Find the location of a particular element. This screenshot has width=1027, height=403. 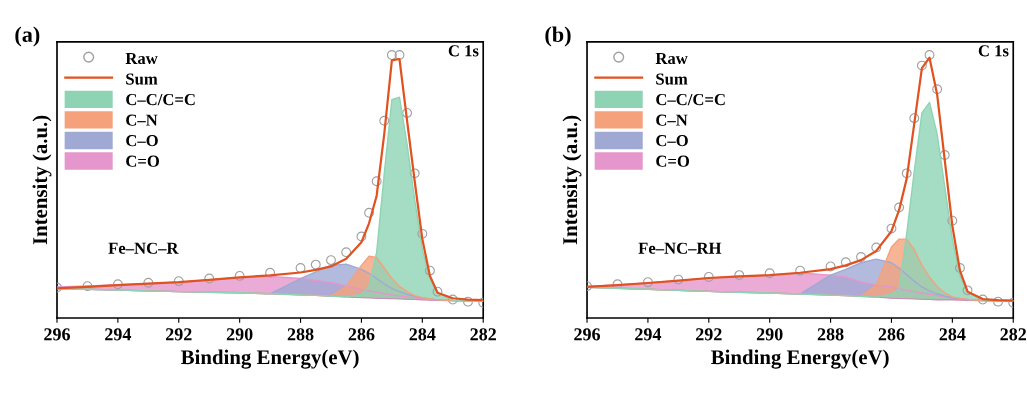

chart-title: (b) is located at coordinates (558, 36).